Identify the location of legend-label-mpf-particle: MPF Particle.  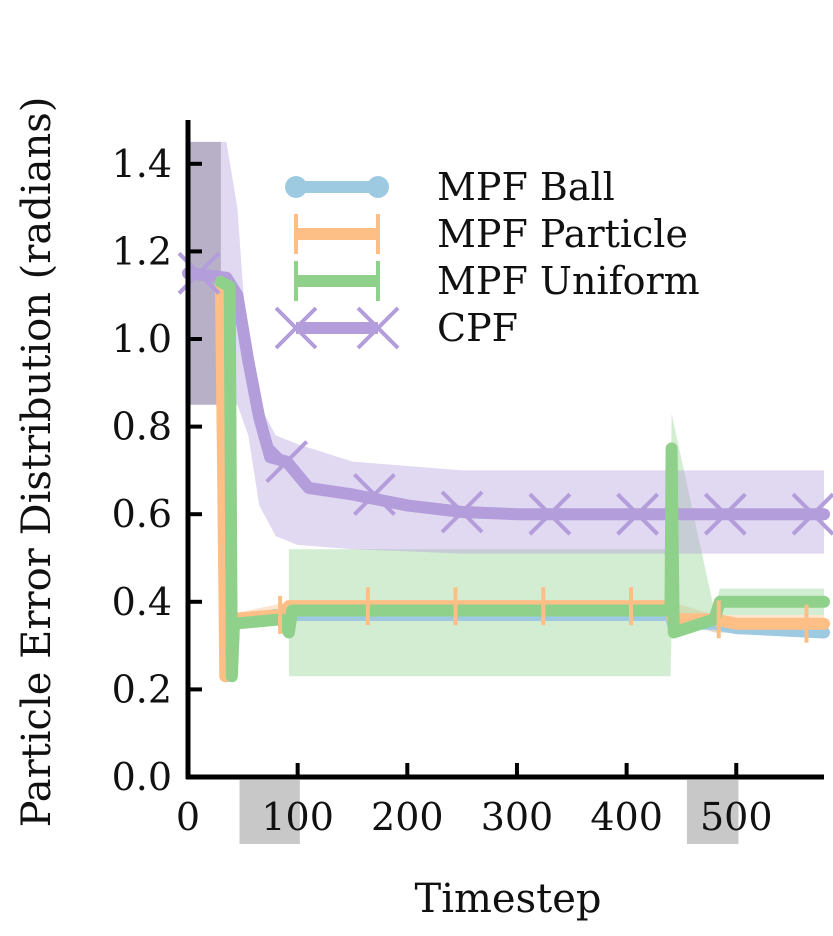
(562, 234).